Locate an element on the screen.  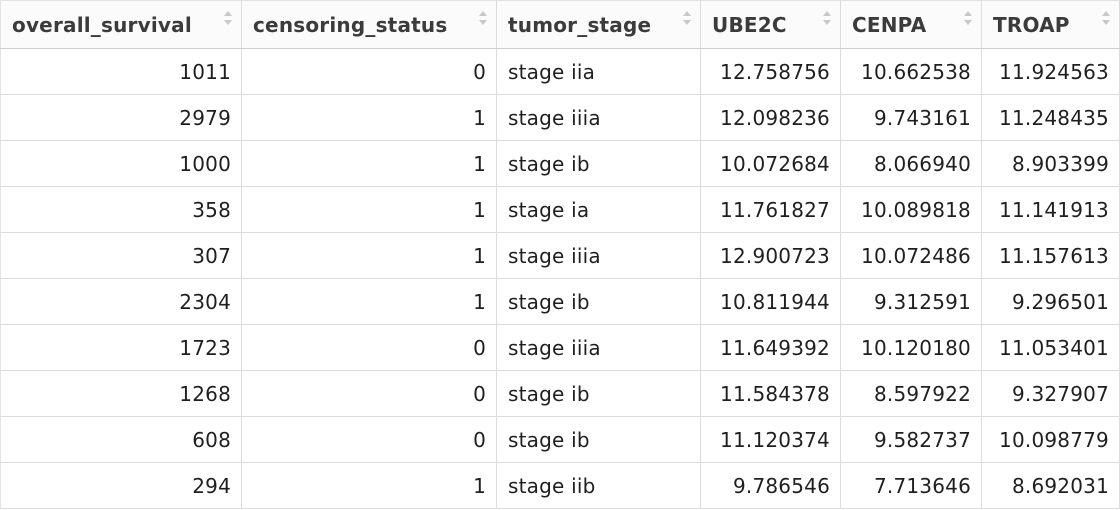
table-cell: 2304 is located at coordinates (121, 301).